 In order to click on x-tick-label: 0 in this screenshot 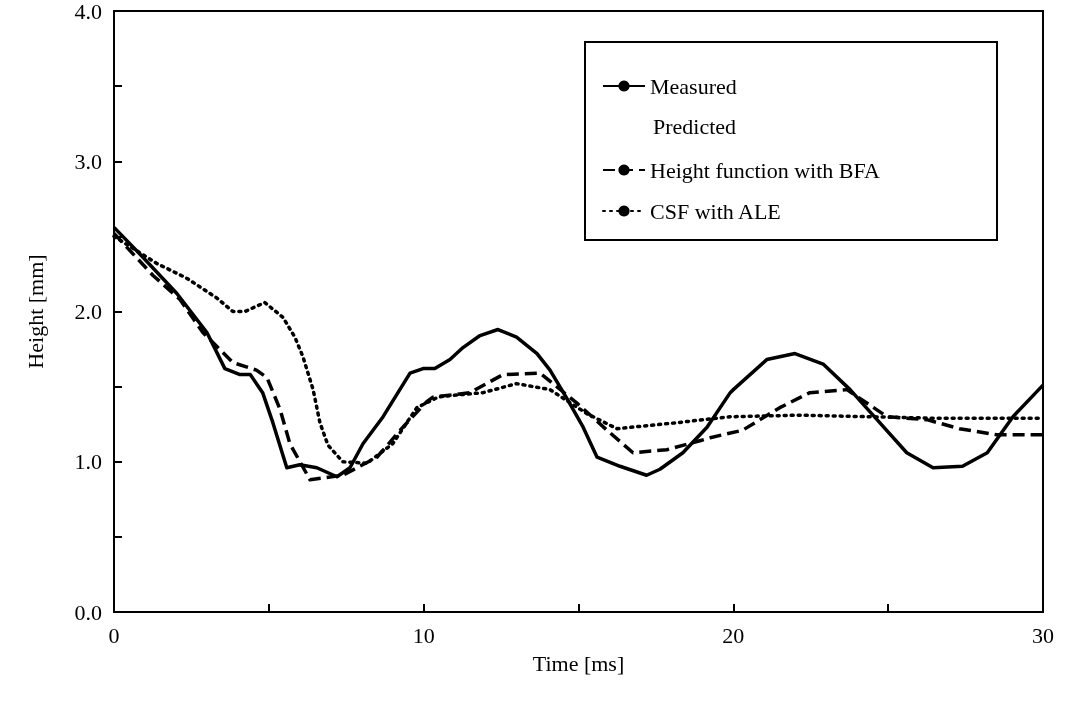, I will do `click(114, 635)`.